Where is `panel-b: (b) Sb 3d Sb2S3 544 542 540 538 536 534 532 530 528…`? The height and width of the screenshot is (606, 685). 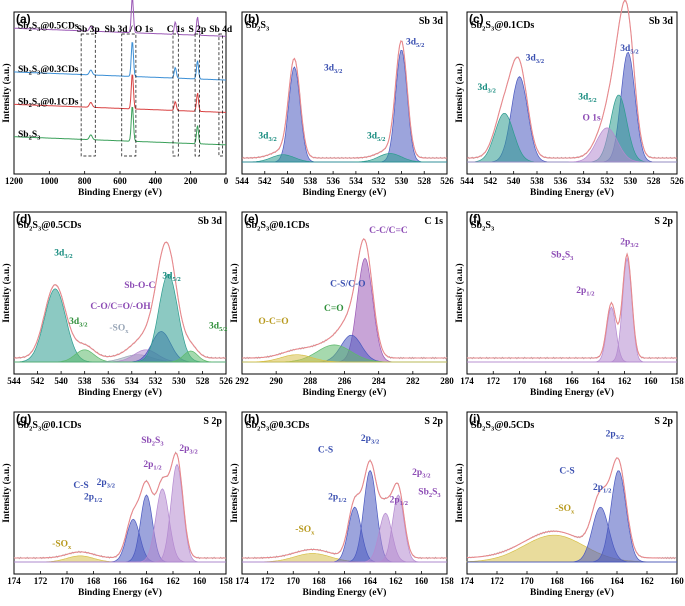
panel-b: (b) Sb 3d Sb2S3 544 542 540 538 536 534 532 530 528… is located at coordinates (344, 104).